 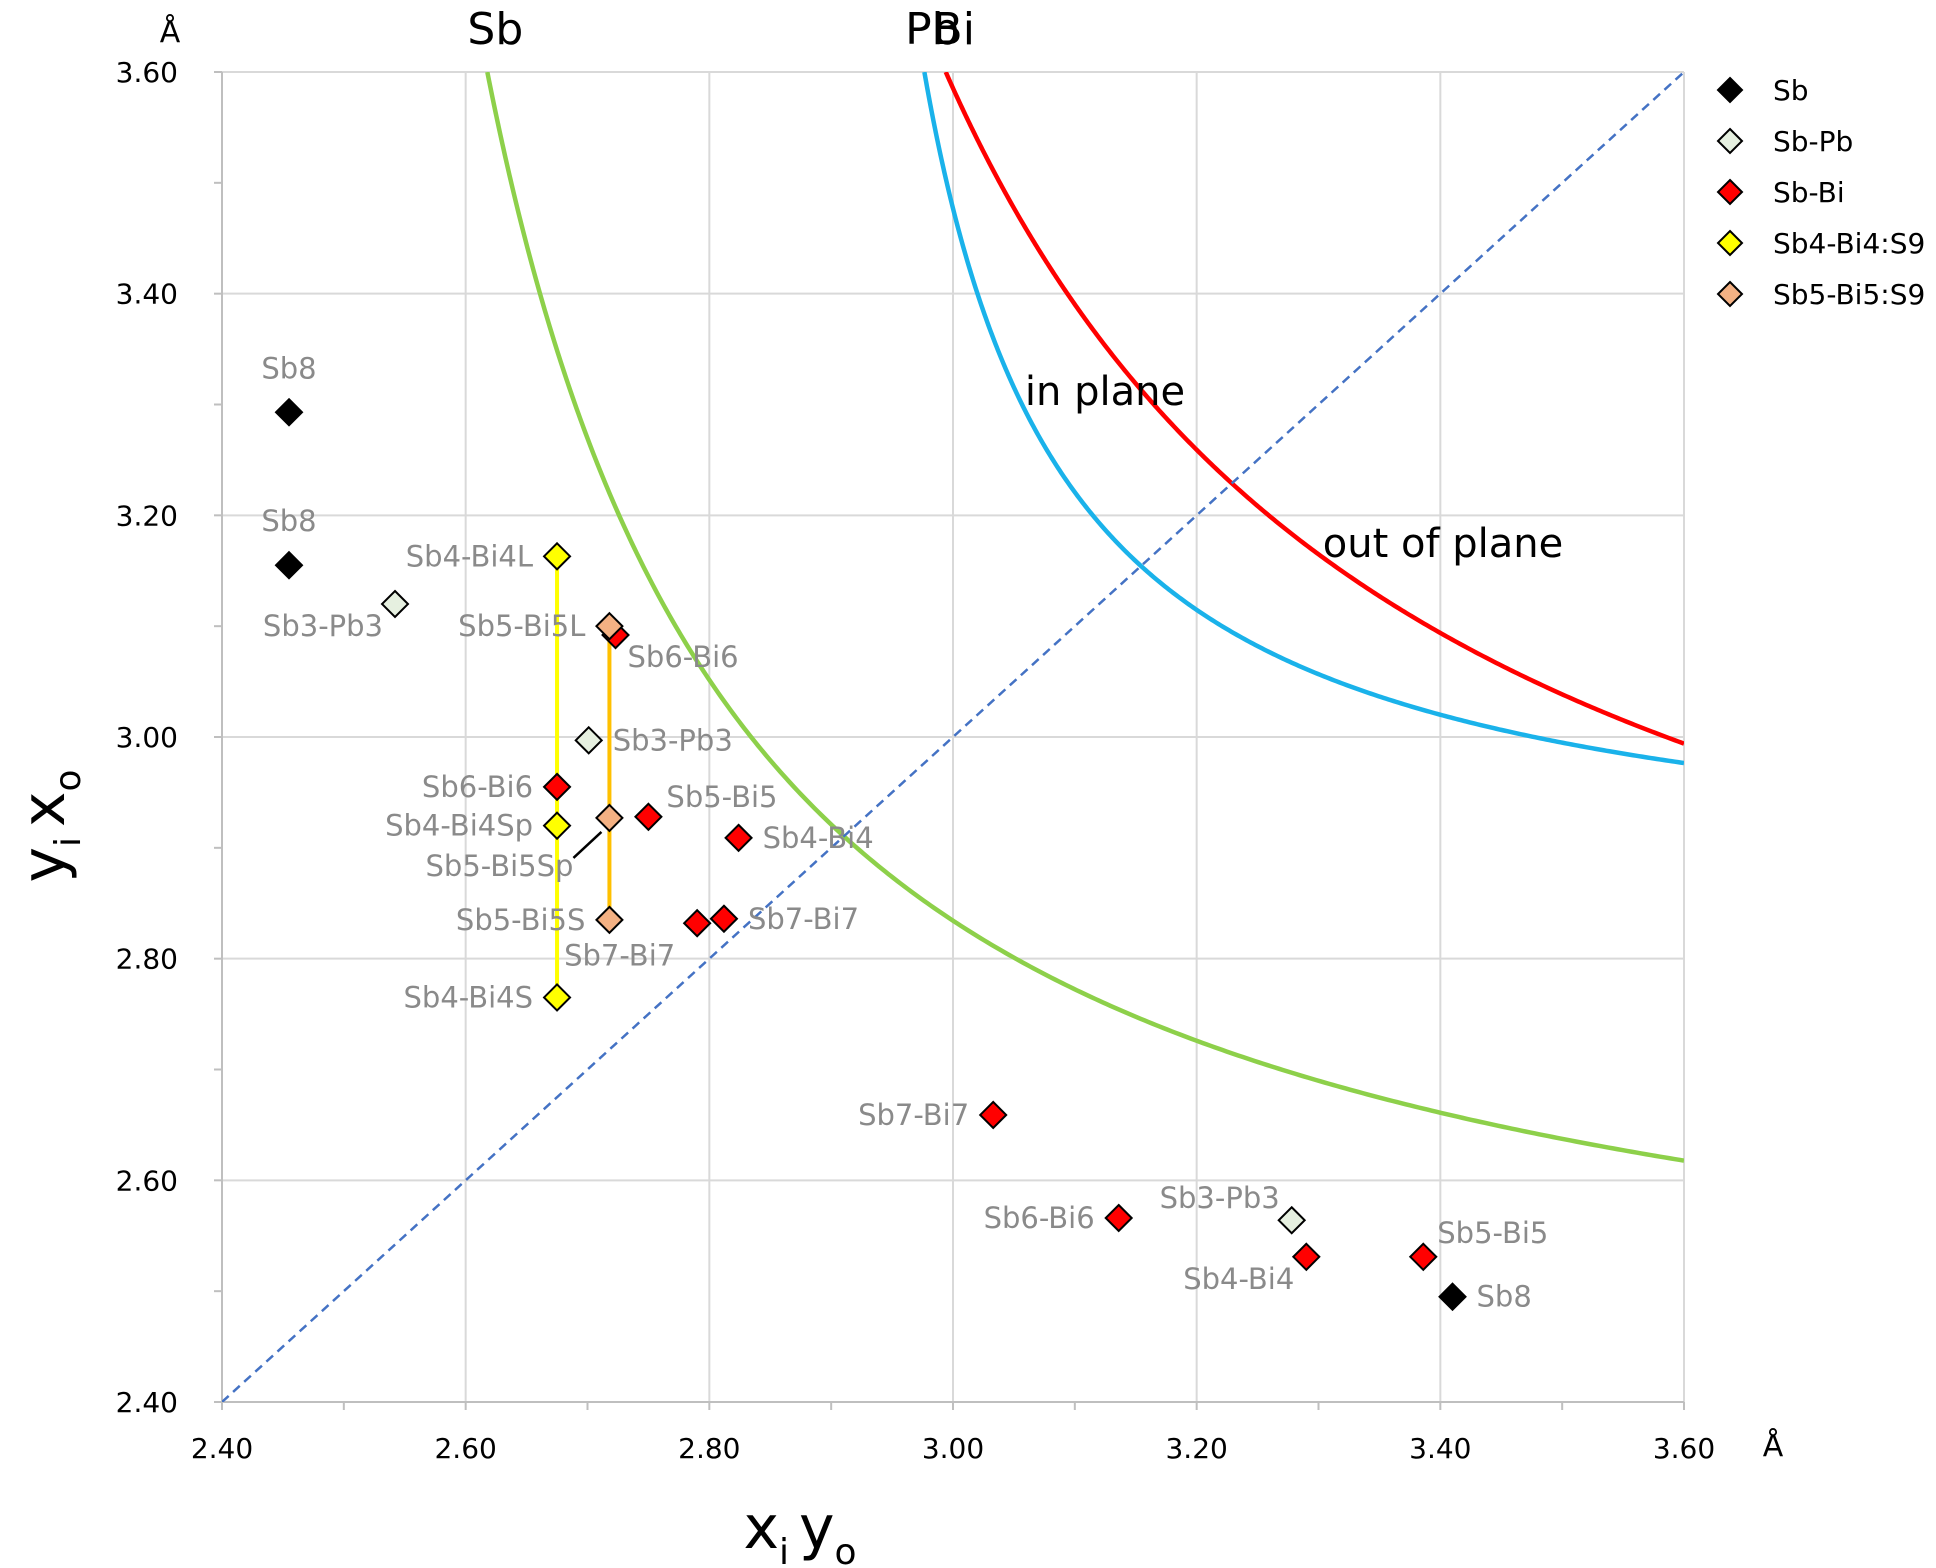 What do you see at coordinates (817, 1528) in the screenshot?
I see `x-axis-title-var2: y` at bounding box center [817, 1528].